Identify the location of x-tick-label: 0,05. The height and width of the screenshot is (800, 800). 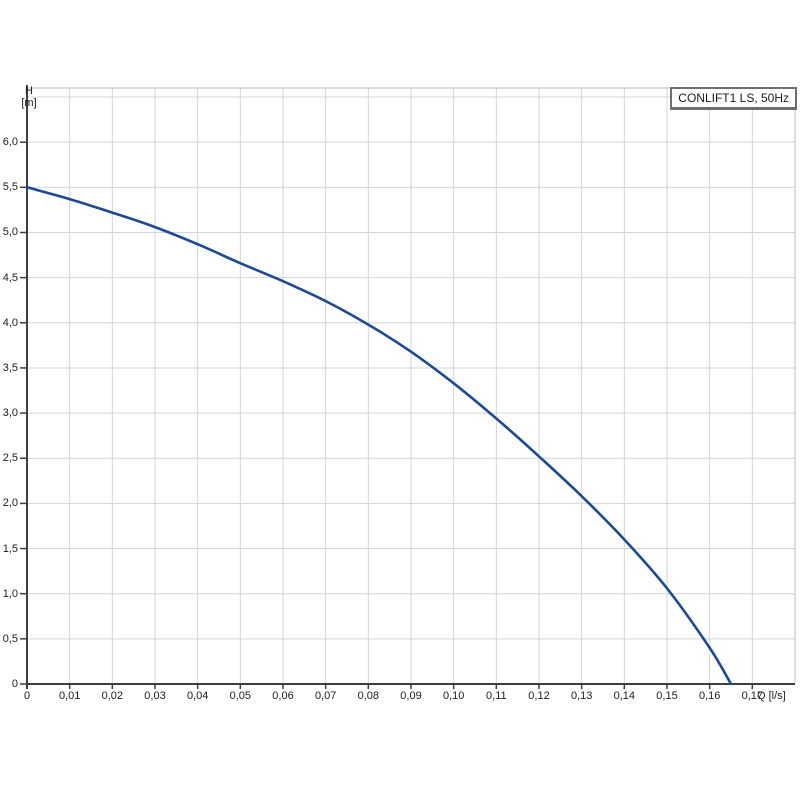
(240, 696).